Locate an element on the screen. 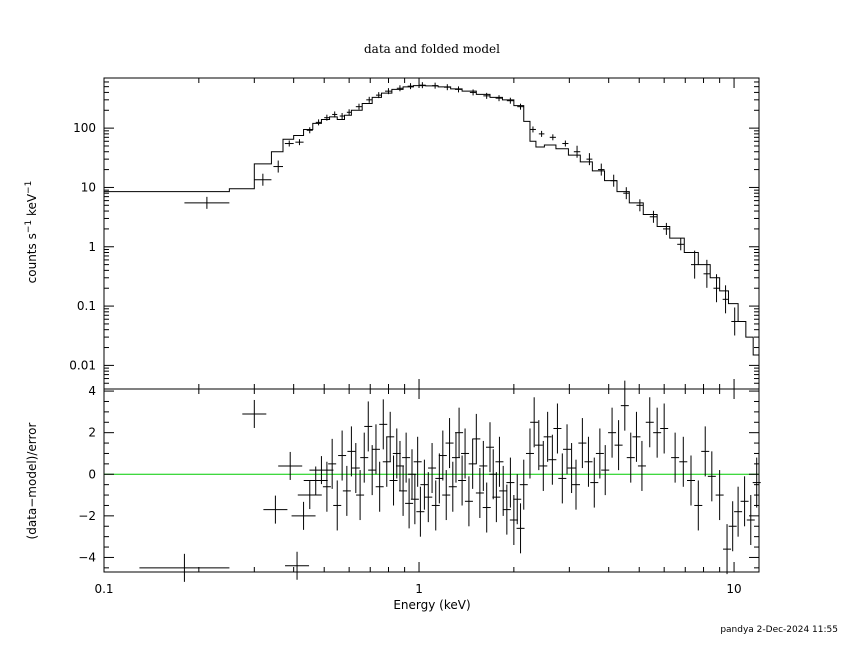  spectrum-y-tick-label: 10 is located at coordinates (88, 187).